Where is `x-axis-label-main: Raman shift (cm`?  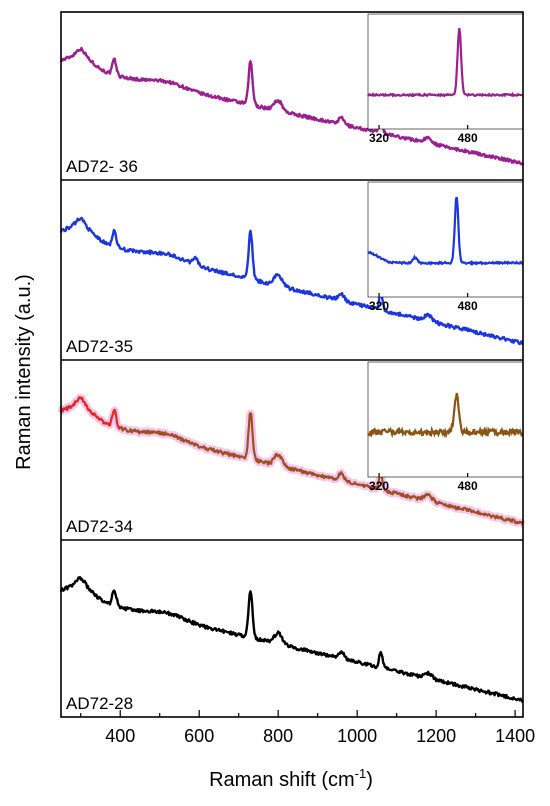 x-axis-label-main: Raman shift (cm is located at coordinates (282, 780).